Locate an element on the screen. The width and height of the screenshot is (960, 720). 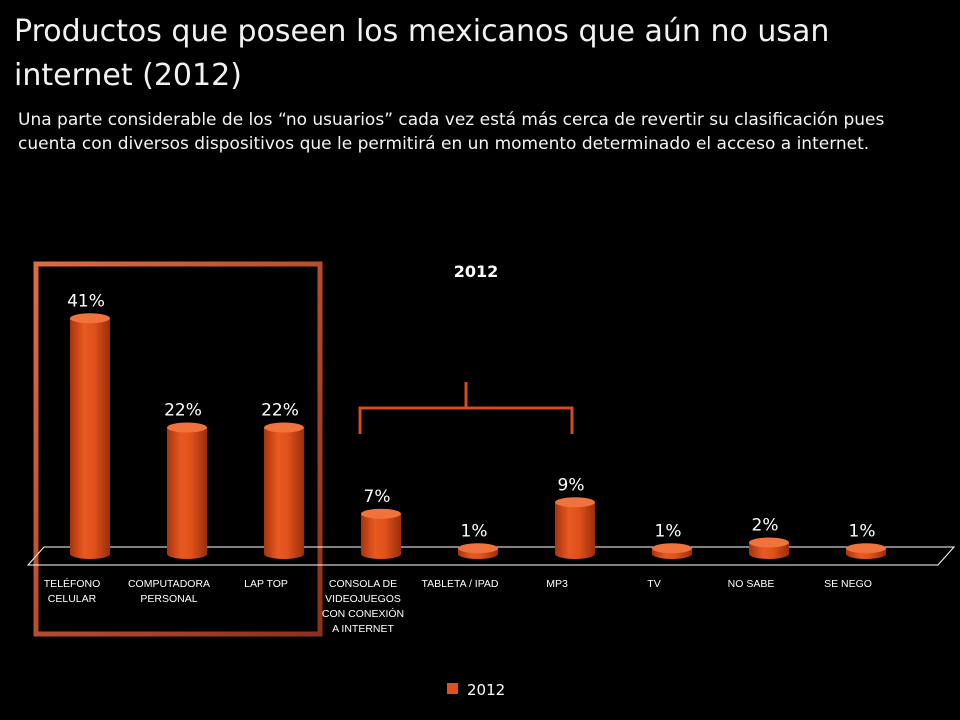
legend-swatch is located at coordinates (452, 688).